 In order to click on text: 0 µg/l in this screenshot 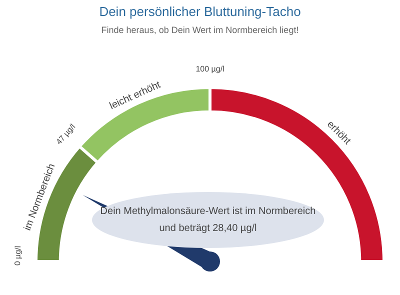, I will do `click(17, 256)`.